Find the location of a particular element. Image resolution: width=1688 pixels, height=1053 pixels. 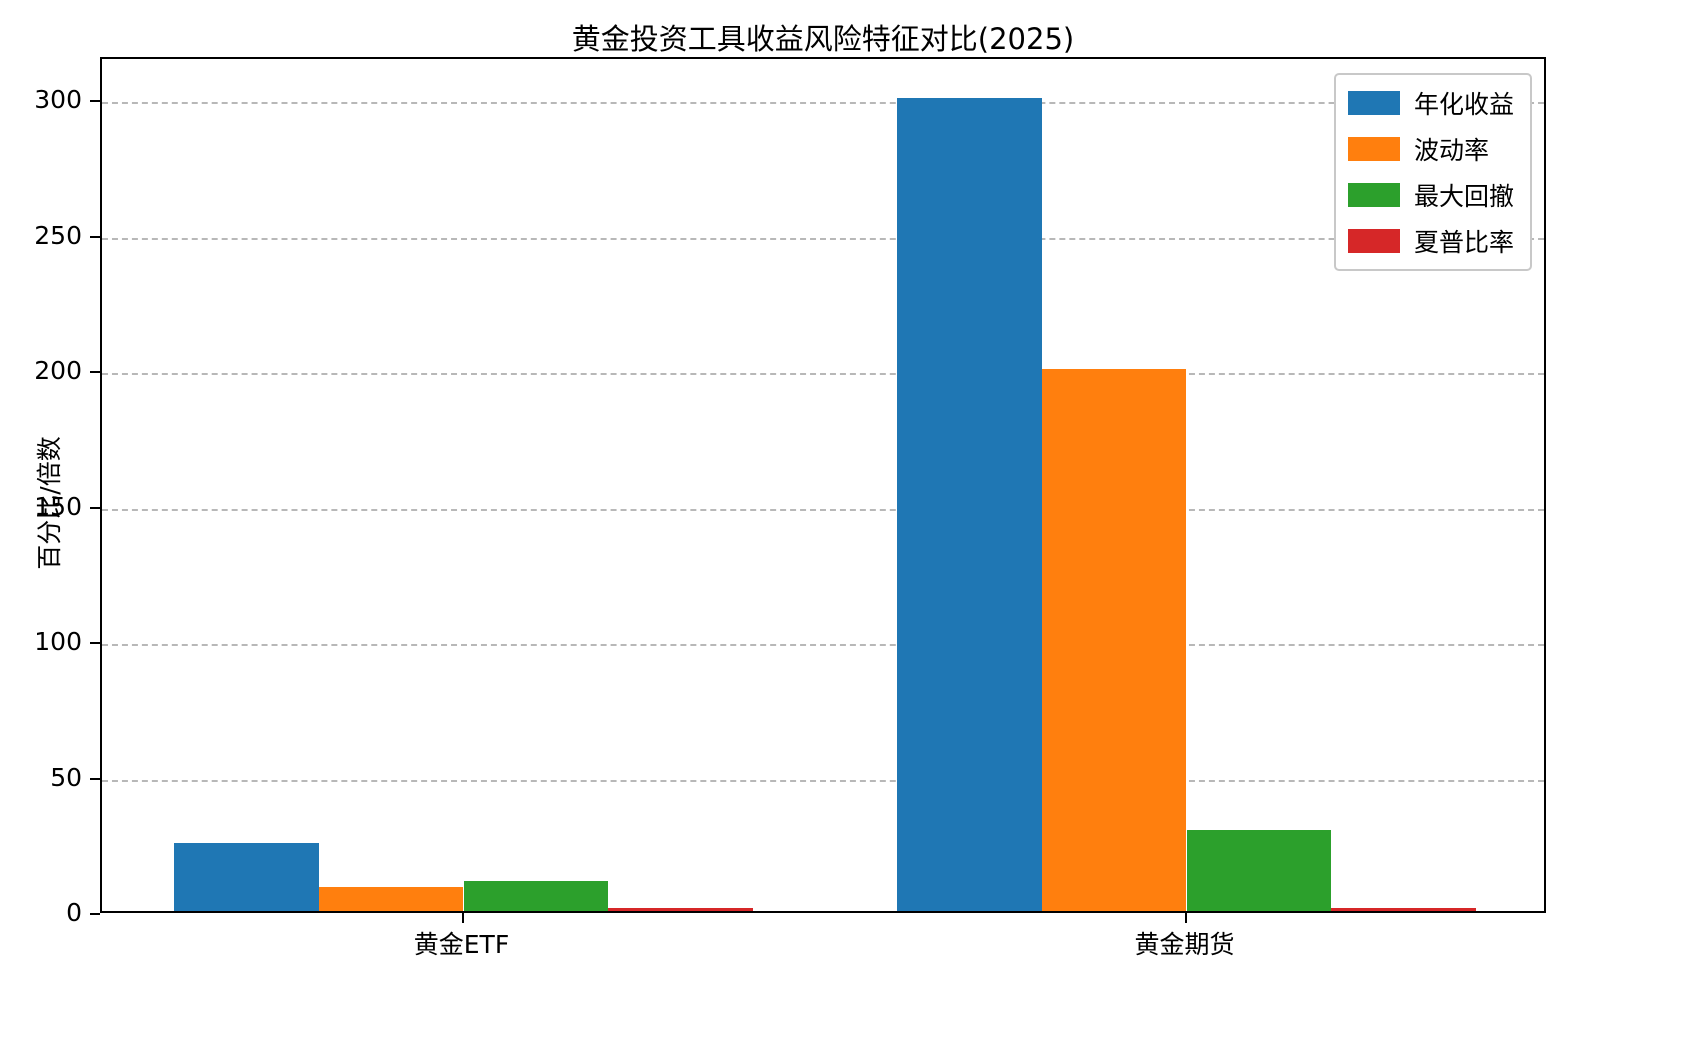

legend-item-年化收益: 年化收益 is located at coordinates (1430, 103).